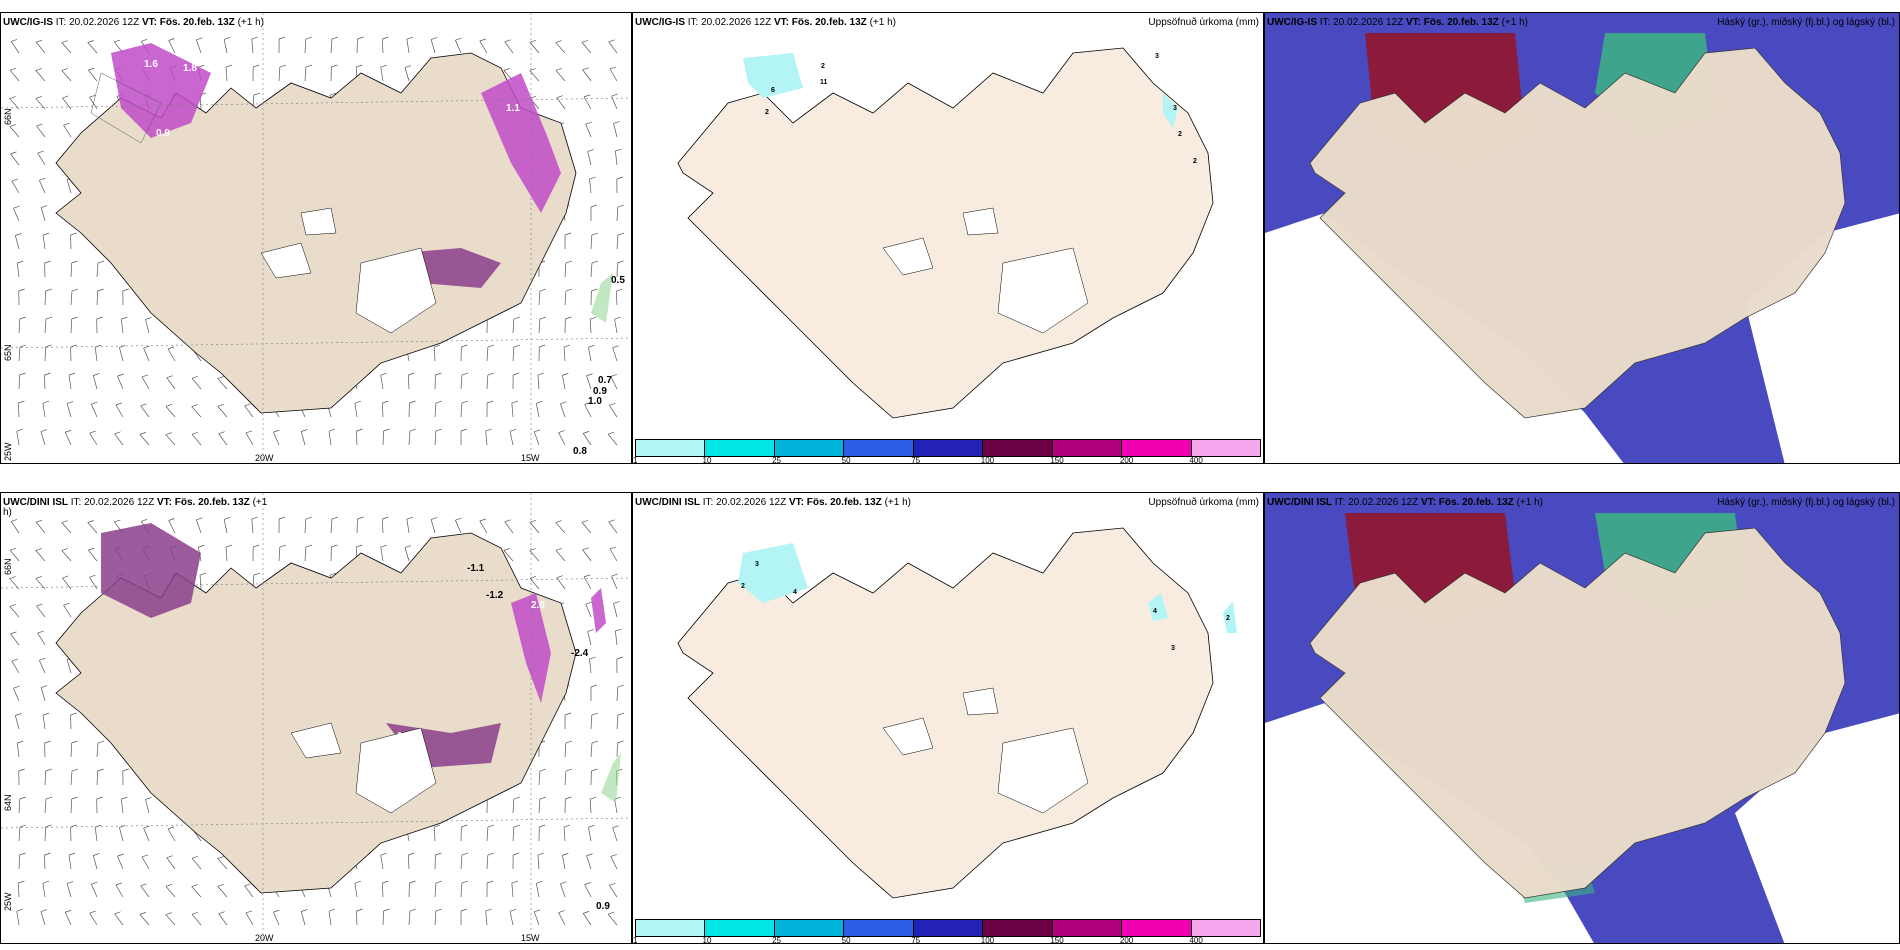 This screenshot has width=1900, height=950. Describe the element at coordinates (823, 66) in the screenshot. I see `precip-label: 2` at that location.